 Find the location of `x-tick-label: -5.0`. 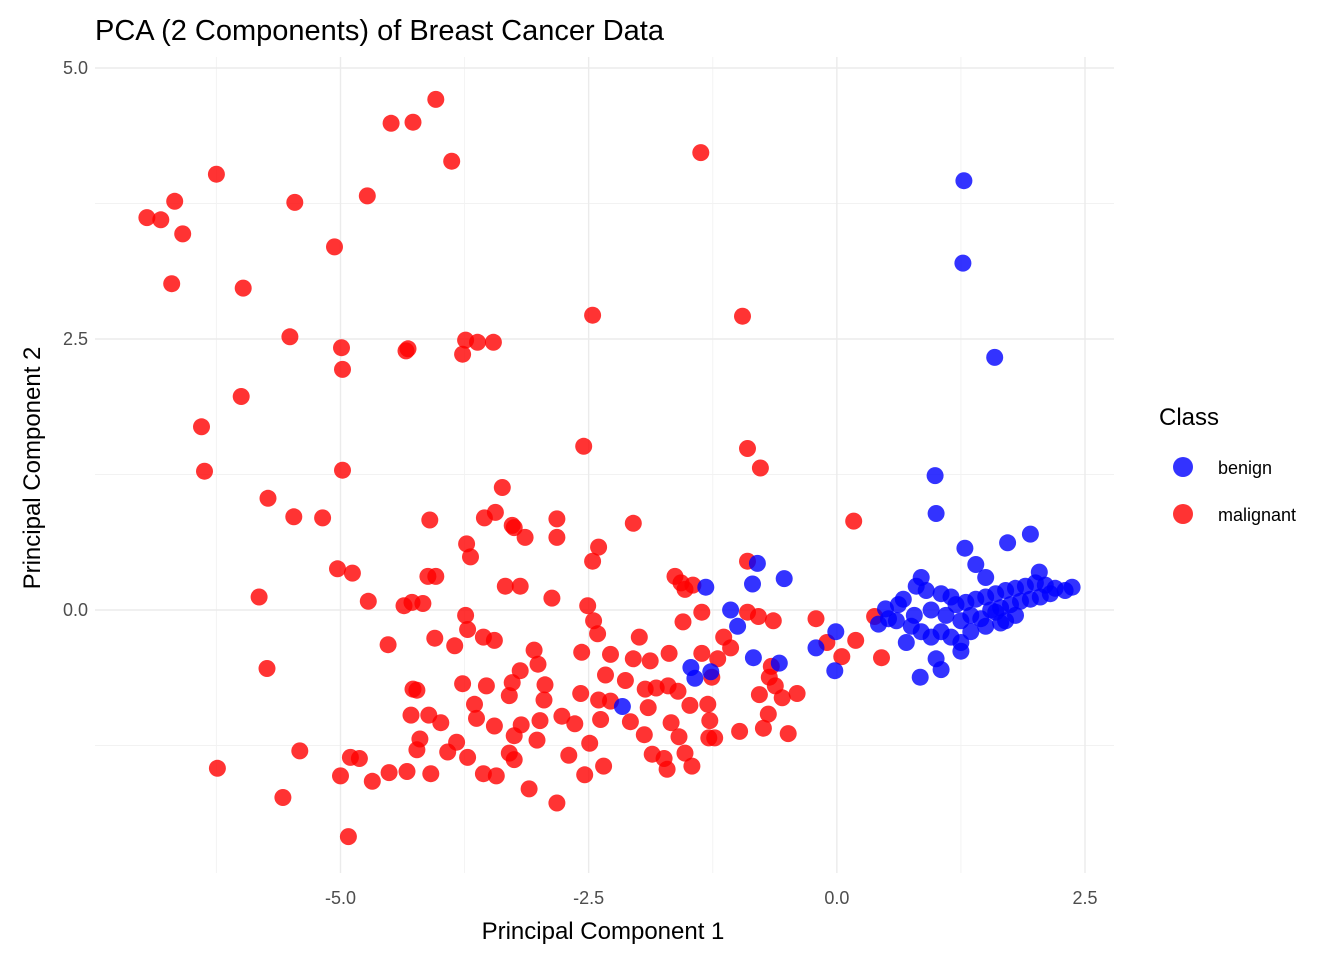

x-tick-label: -5.0 is located at coordinates (340, 898).